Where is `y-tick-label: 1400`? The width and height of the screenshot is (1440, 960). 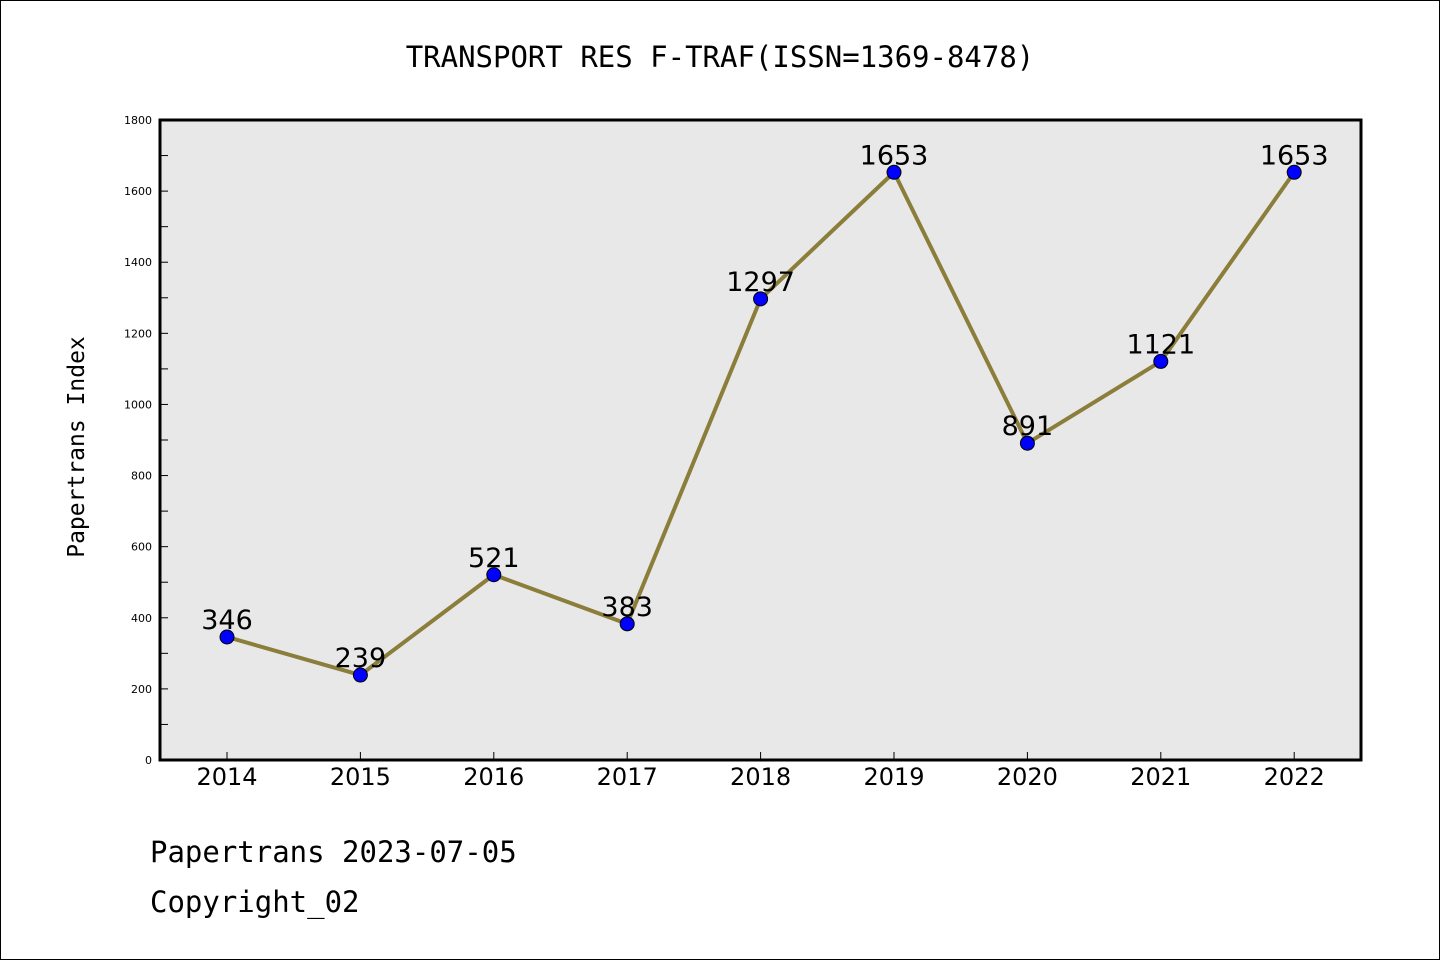 y-tick-label: 1400 is located at coordinates (138, 262).